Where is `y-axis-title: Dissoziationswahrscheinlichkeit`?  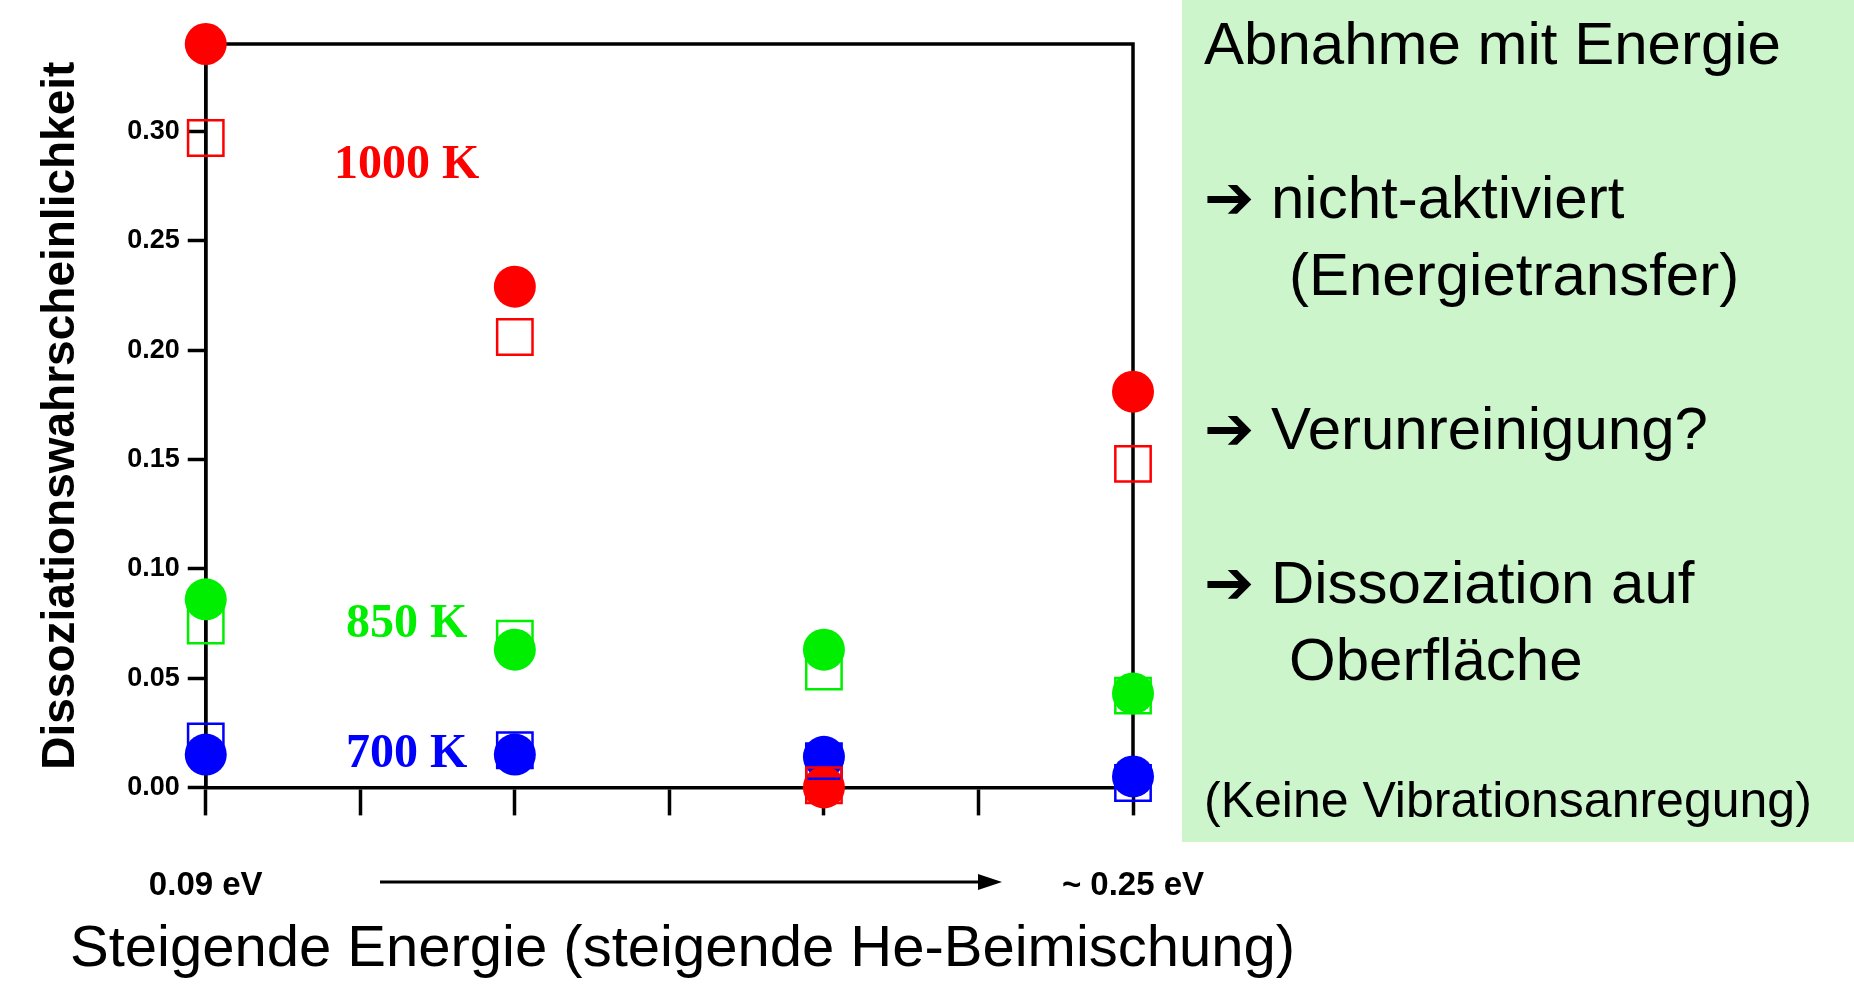
y-axis-title: Dissoziationswahrscheinlichkeit is located at coordinates (58, 415).